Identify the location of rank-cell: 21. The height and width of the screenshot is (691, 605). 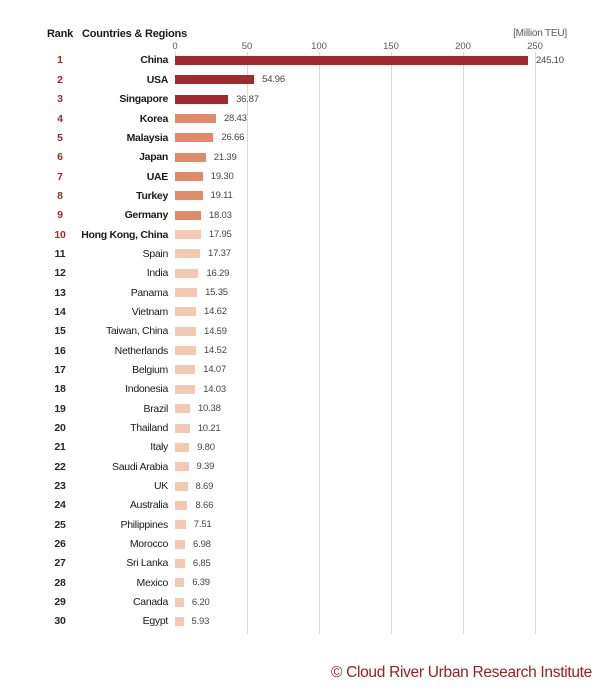
(60, 447).